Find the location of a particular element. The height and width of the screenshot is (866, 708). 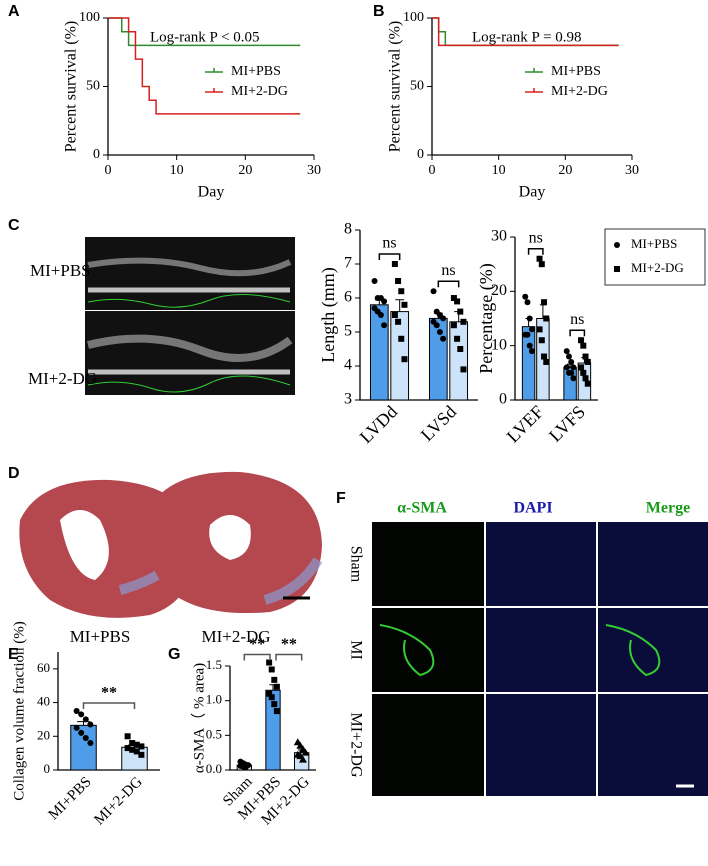

y-tick-label: 100 is located at coordinates (89, 17).